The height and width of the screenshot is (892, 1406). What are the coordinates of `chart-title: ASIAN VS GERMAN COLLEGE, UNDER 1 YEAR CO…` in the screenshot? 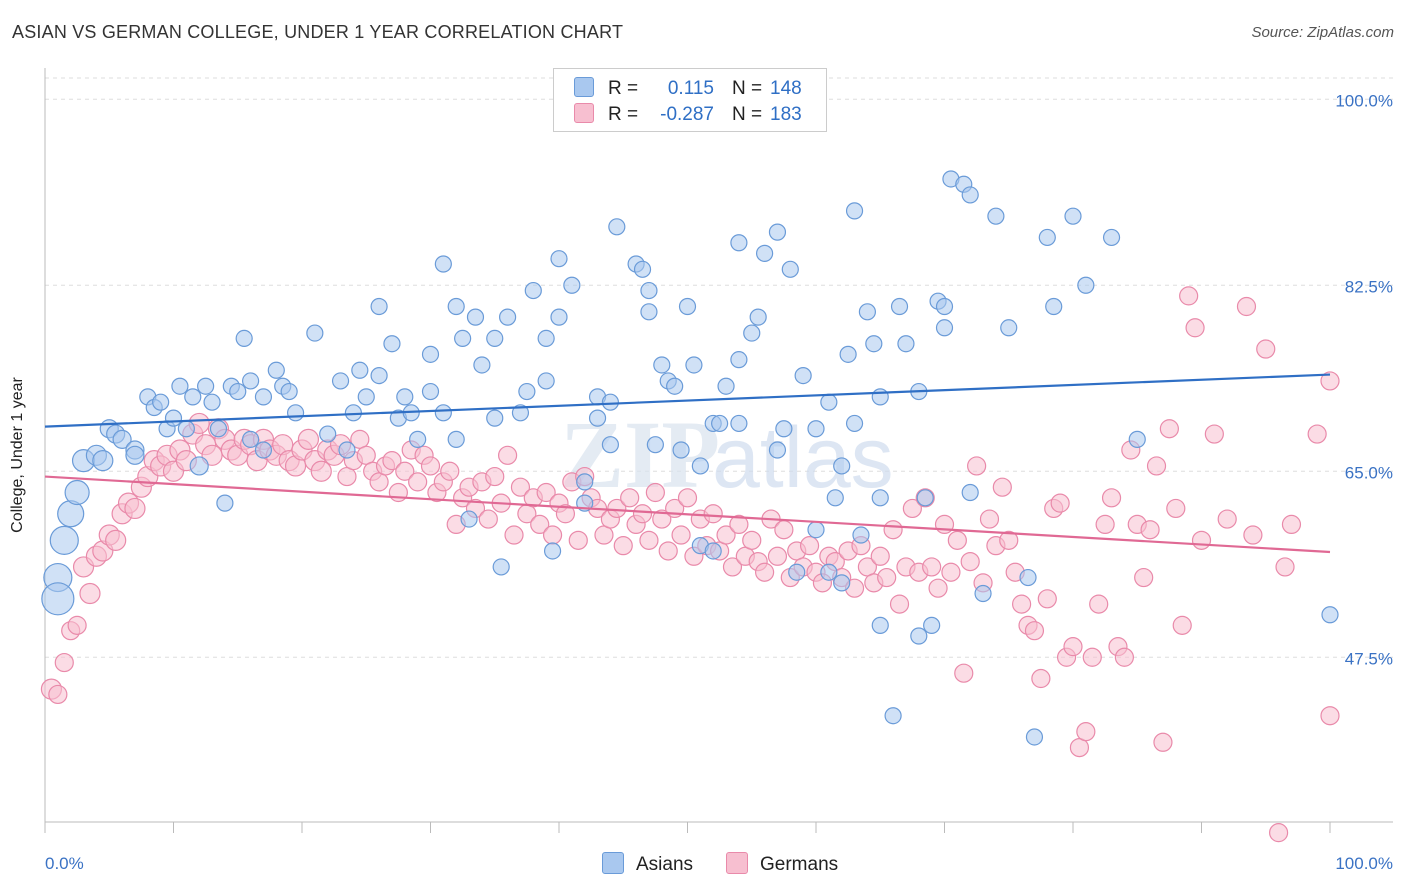 It's located at (318, 32).